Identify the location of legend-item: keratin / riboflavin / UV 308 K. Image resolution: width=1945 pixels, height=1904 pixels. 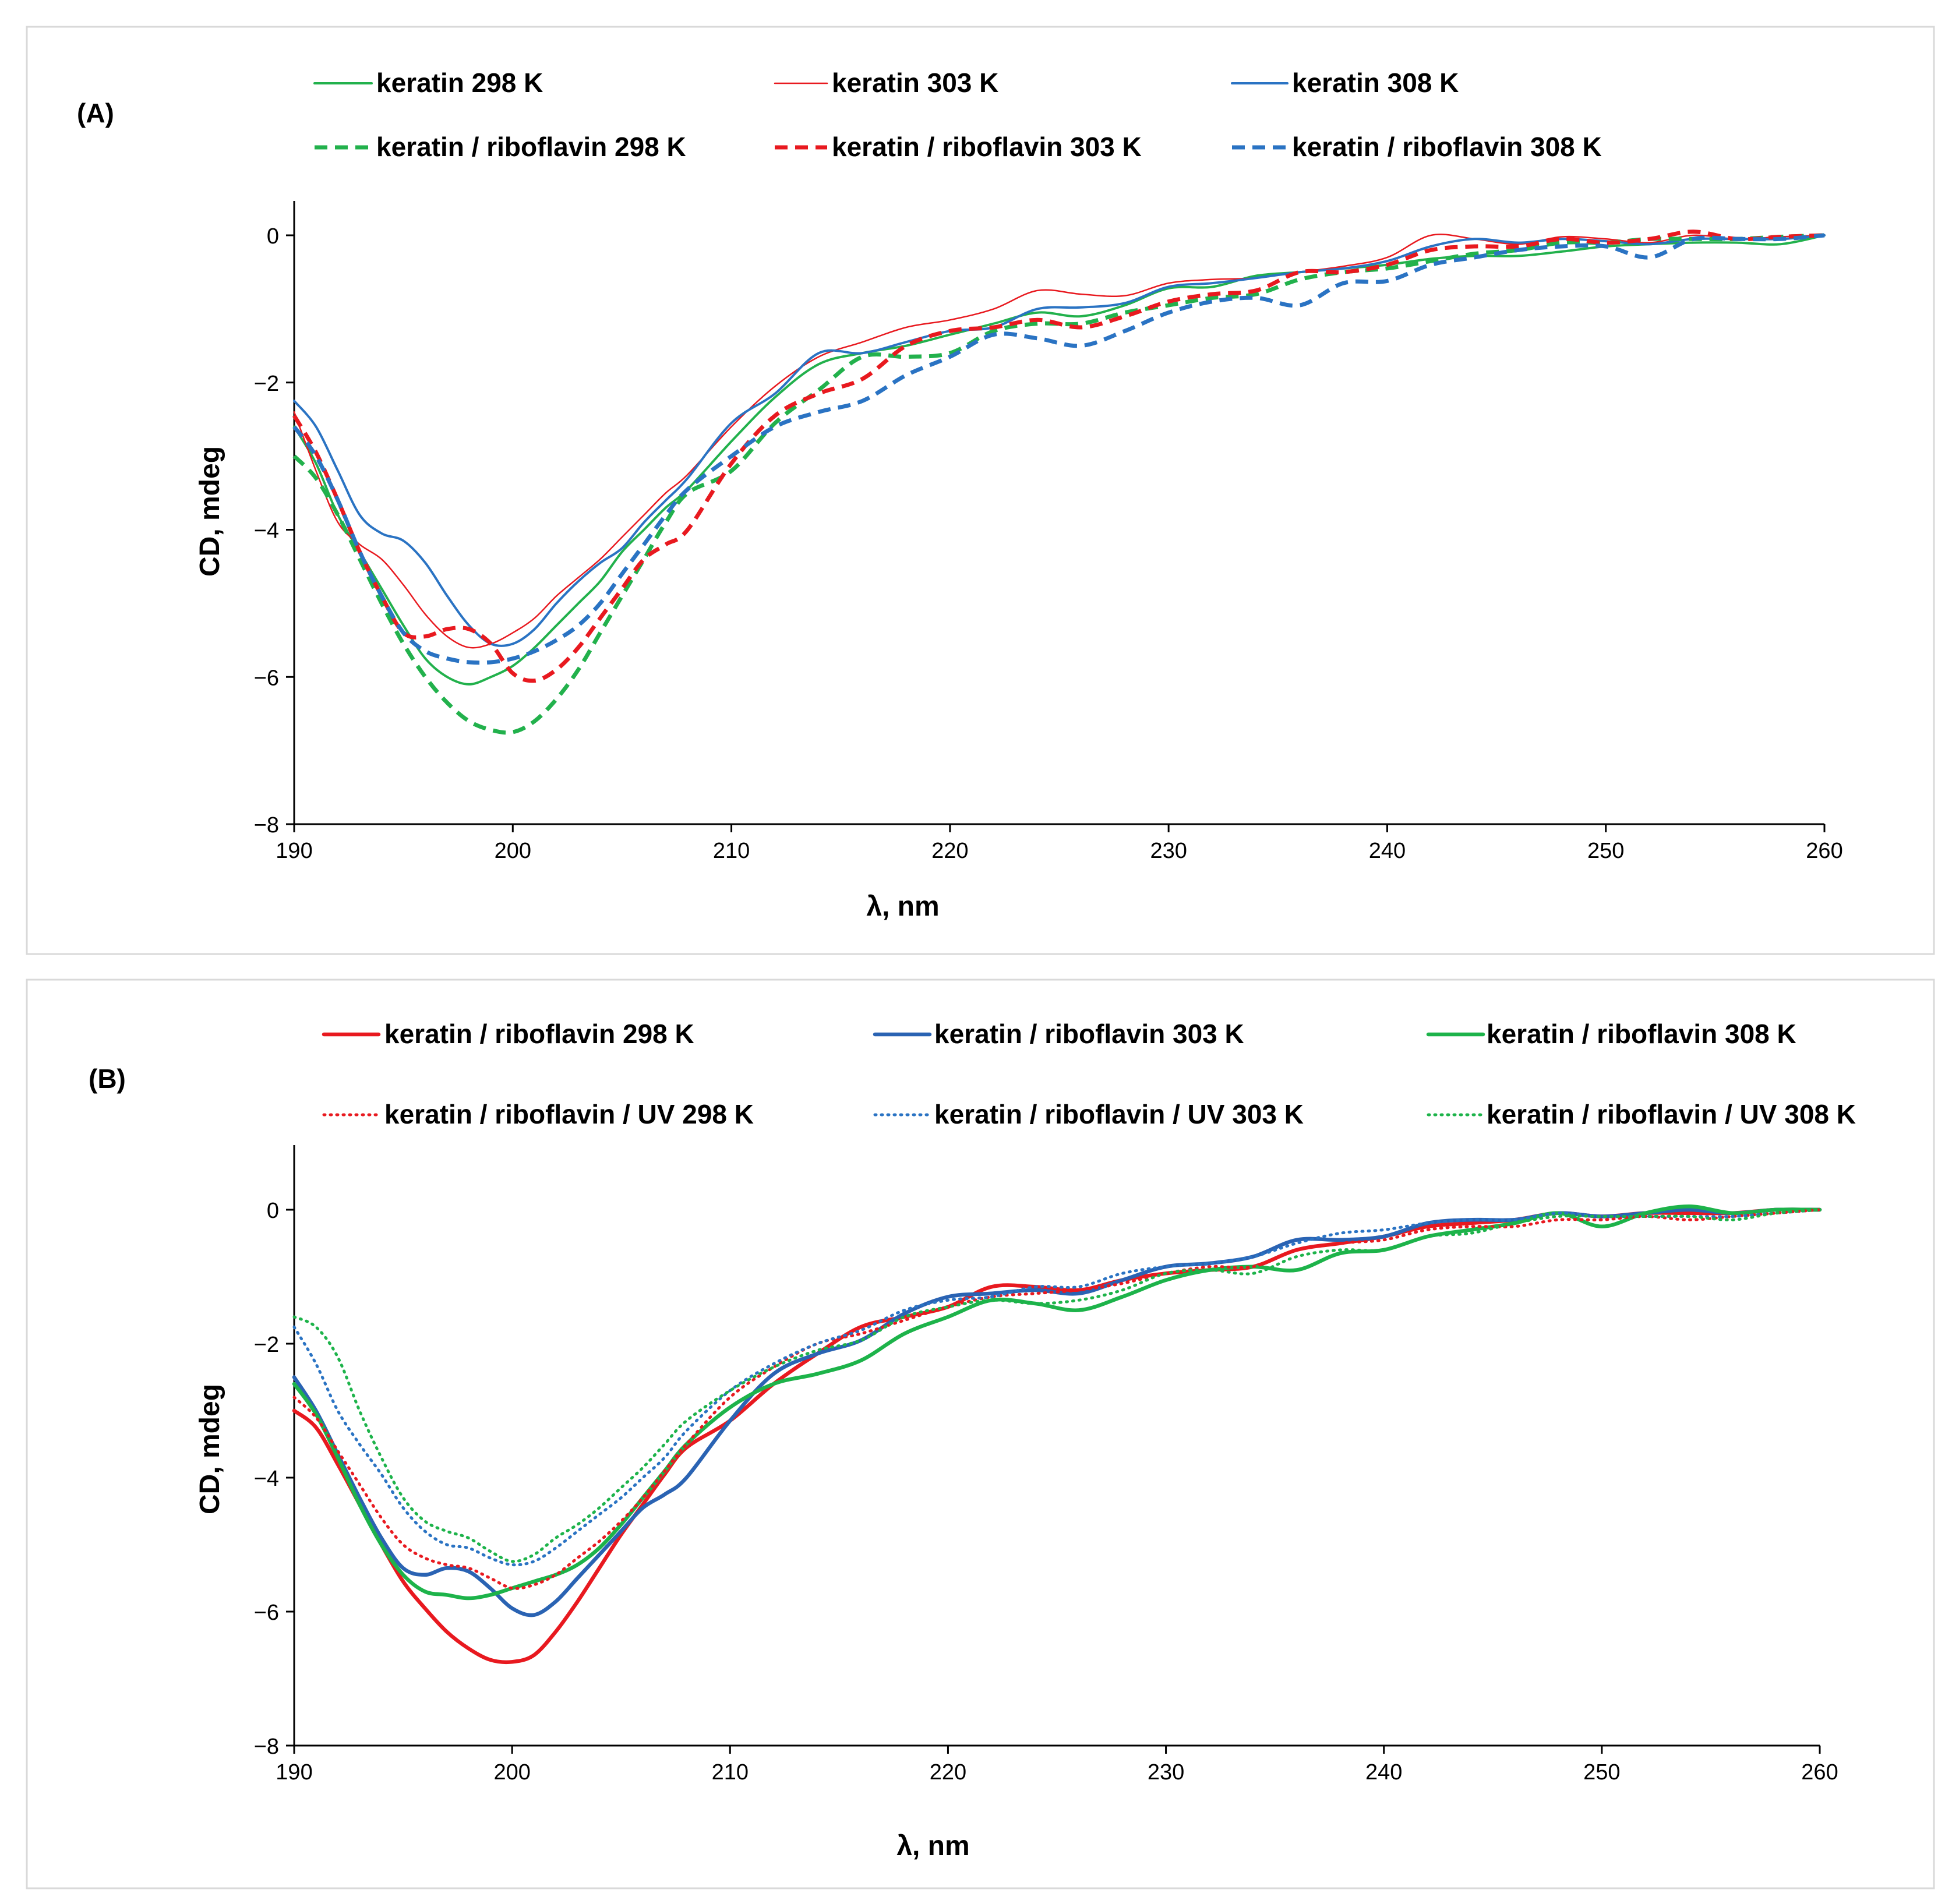
(1642, 1114).